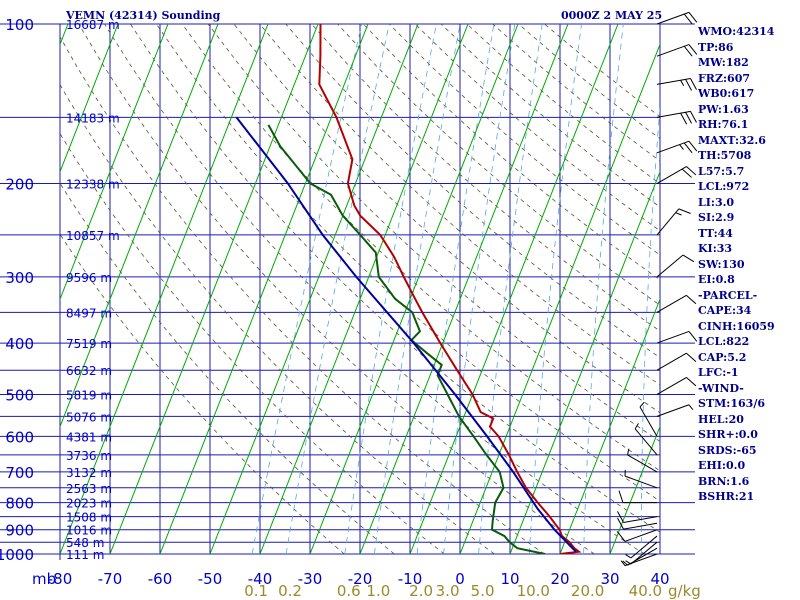 Image resolution: width=800 pixels, height=600 pixels. Describe the element at coordinates (533, 591) in the screenshot. I see `mixing-ratio-label: 10.0` at that location.